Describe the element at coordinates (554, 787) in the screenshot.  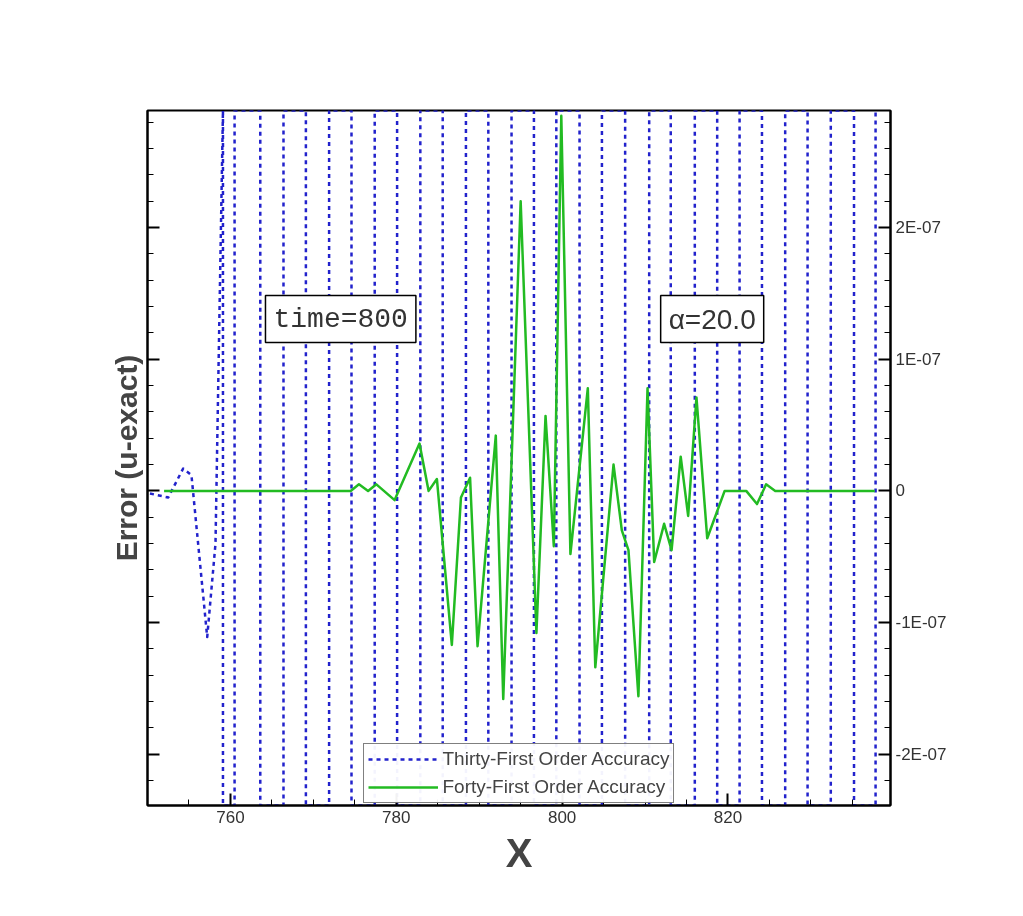
I see `legend-label: Forty-First Order Accuracy` at that location.